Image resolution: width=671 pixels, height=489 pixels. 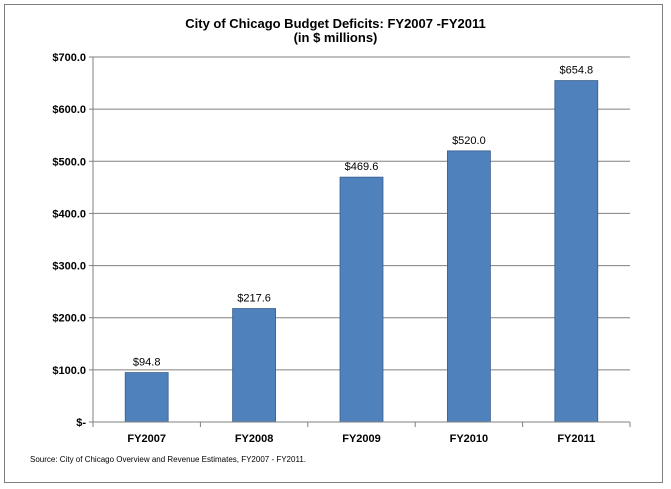 I want to click on data-label: $520.0, so click(x=469, y=141).